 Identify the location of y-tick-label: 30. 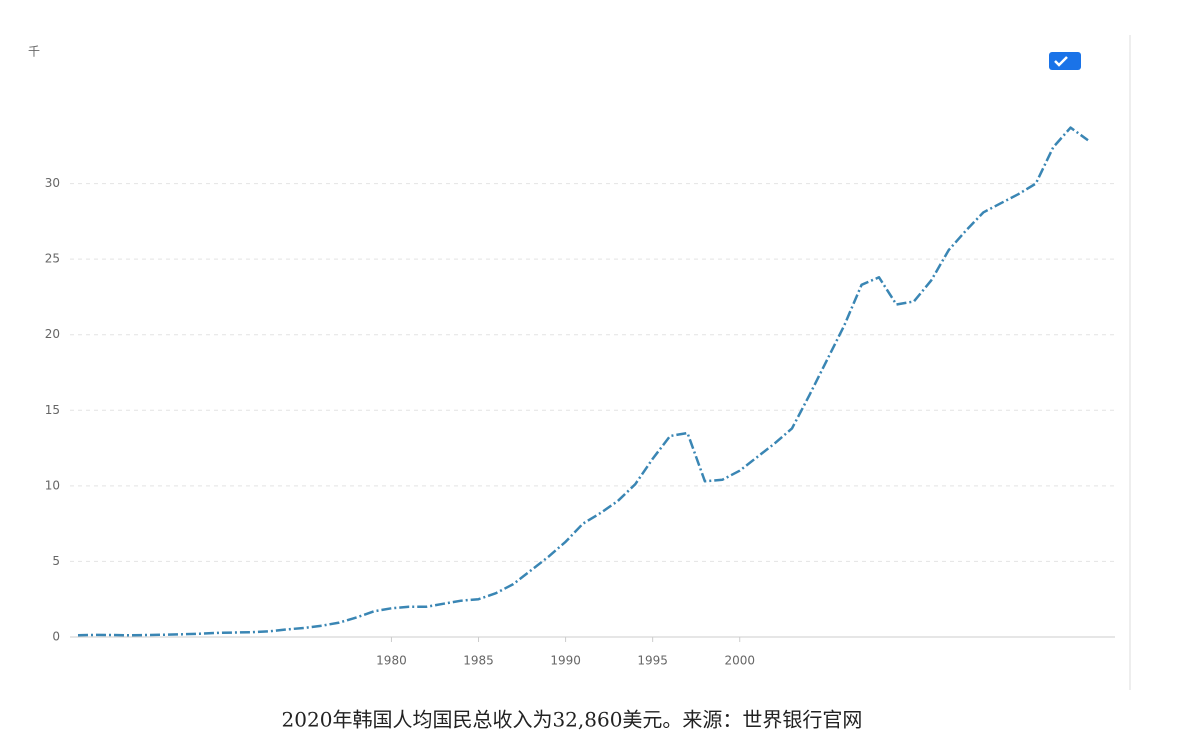
(52, 183).